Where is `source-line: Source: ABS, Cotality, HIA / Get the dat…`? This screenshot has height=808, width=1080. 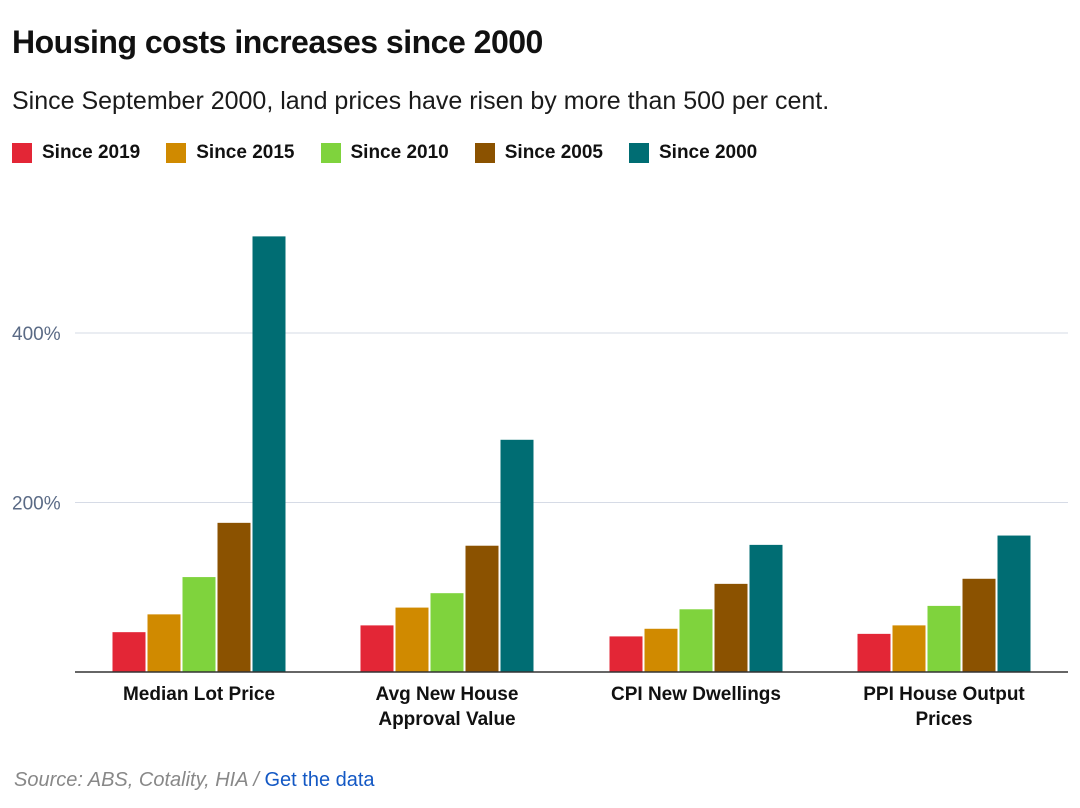
source-line: Source: ABS, Cotality, HIA / Get the dat… is located at coordinates (194, 780).